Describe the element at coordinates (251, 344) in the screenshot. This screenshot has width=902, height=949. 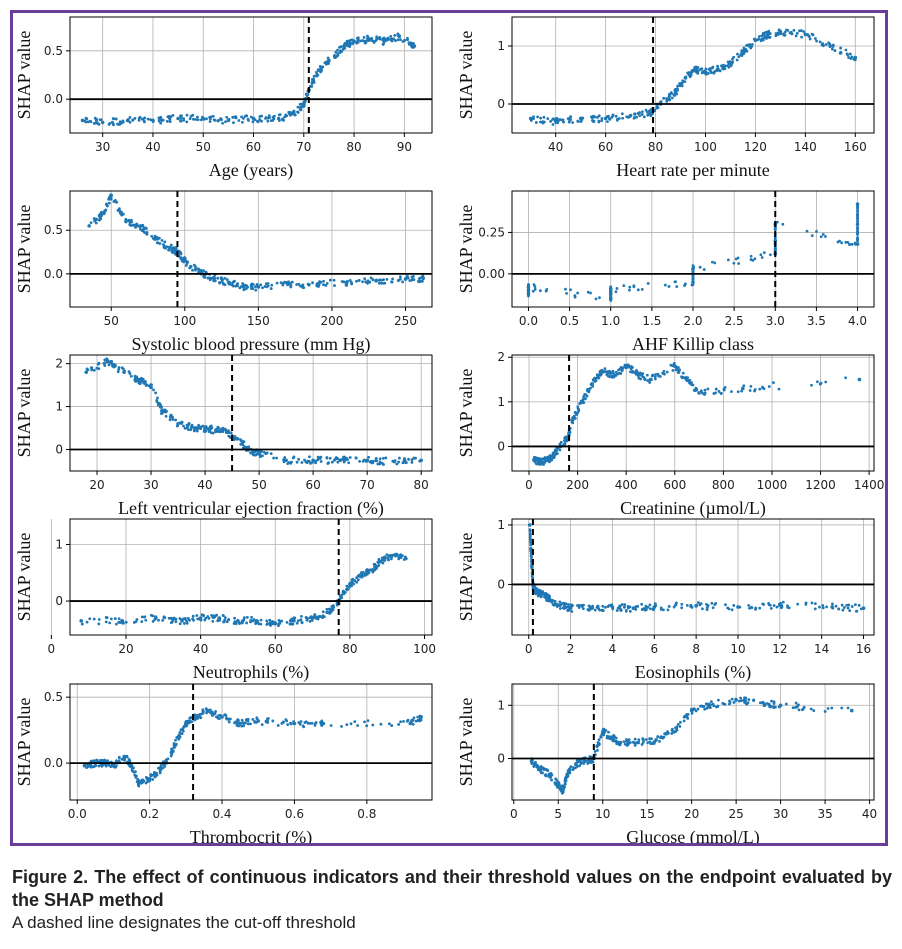
I see `x-axis-label: Systolic blood pressure (mm Hg)` at that location.